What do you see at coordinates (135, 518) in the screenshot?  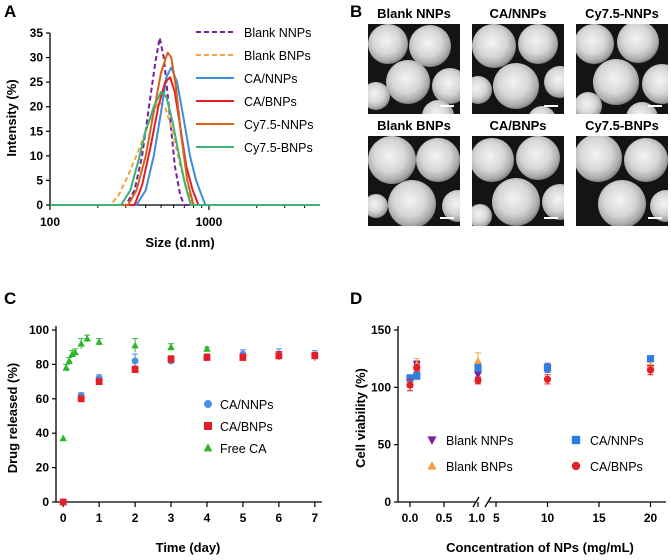 I see `panel-c-xtick-label: 2` at bounding box center [135, 518].